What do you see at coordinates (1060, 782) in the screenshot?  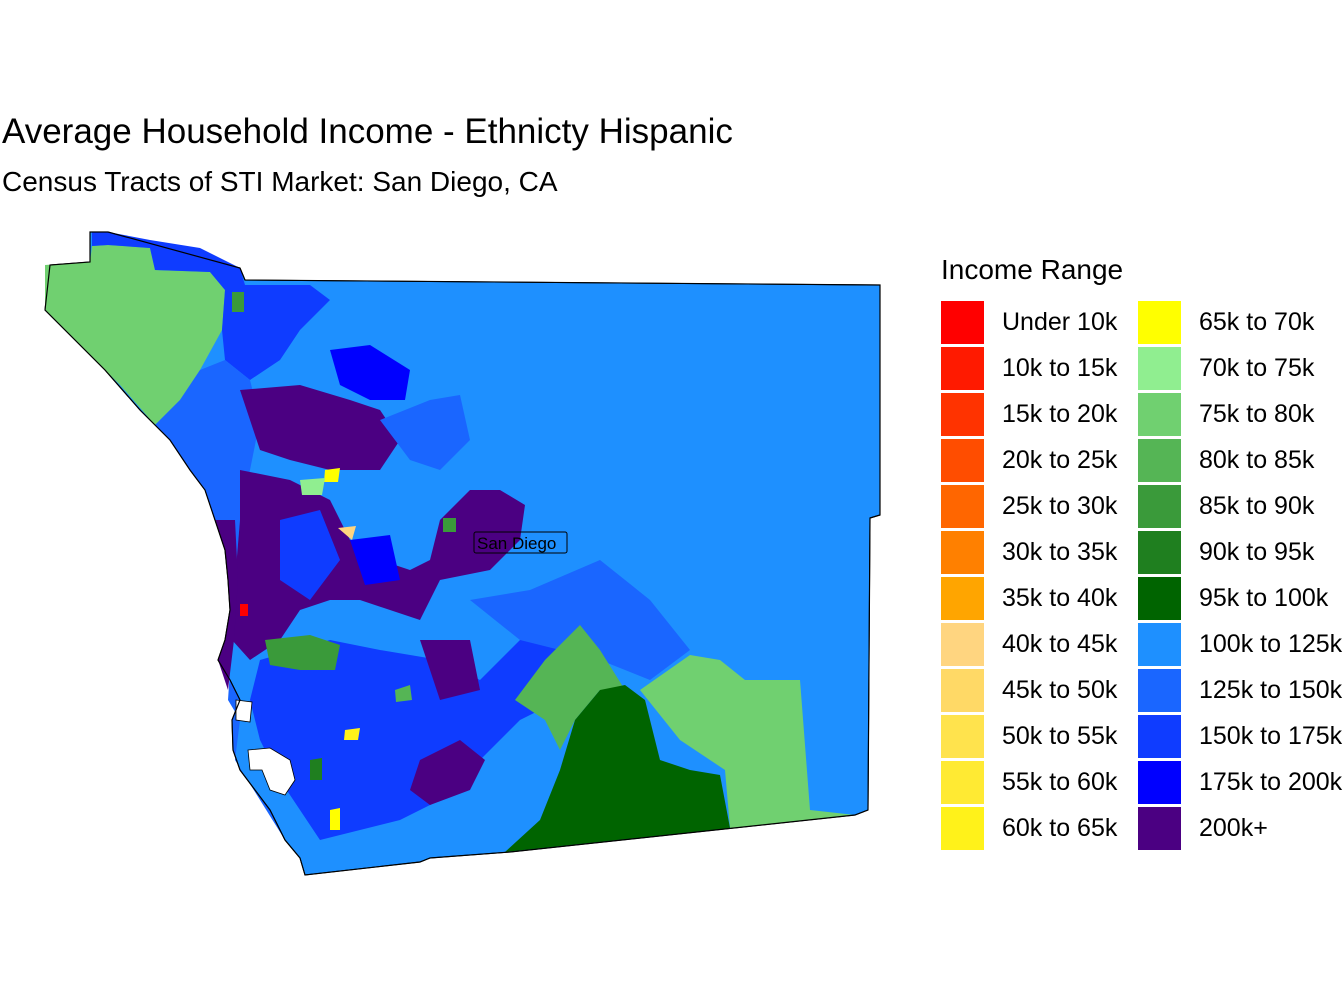 I see `legend-label: 55k to 60k` at bounding box center [1060, 782].